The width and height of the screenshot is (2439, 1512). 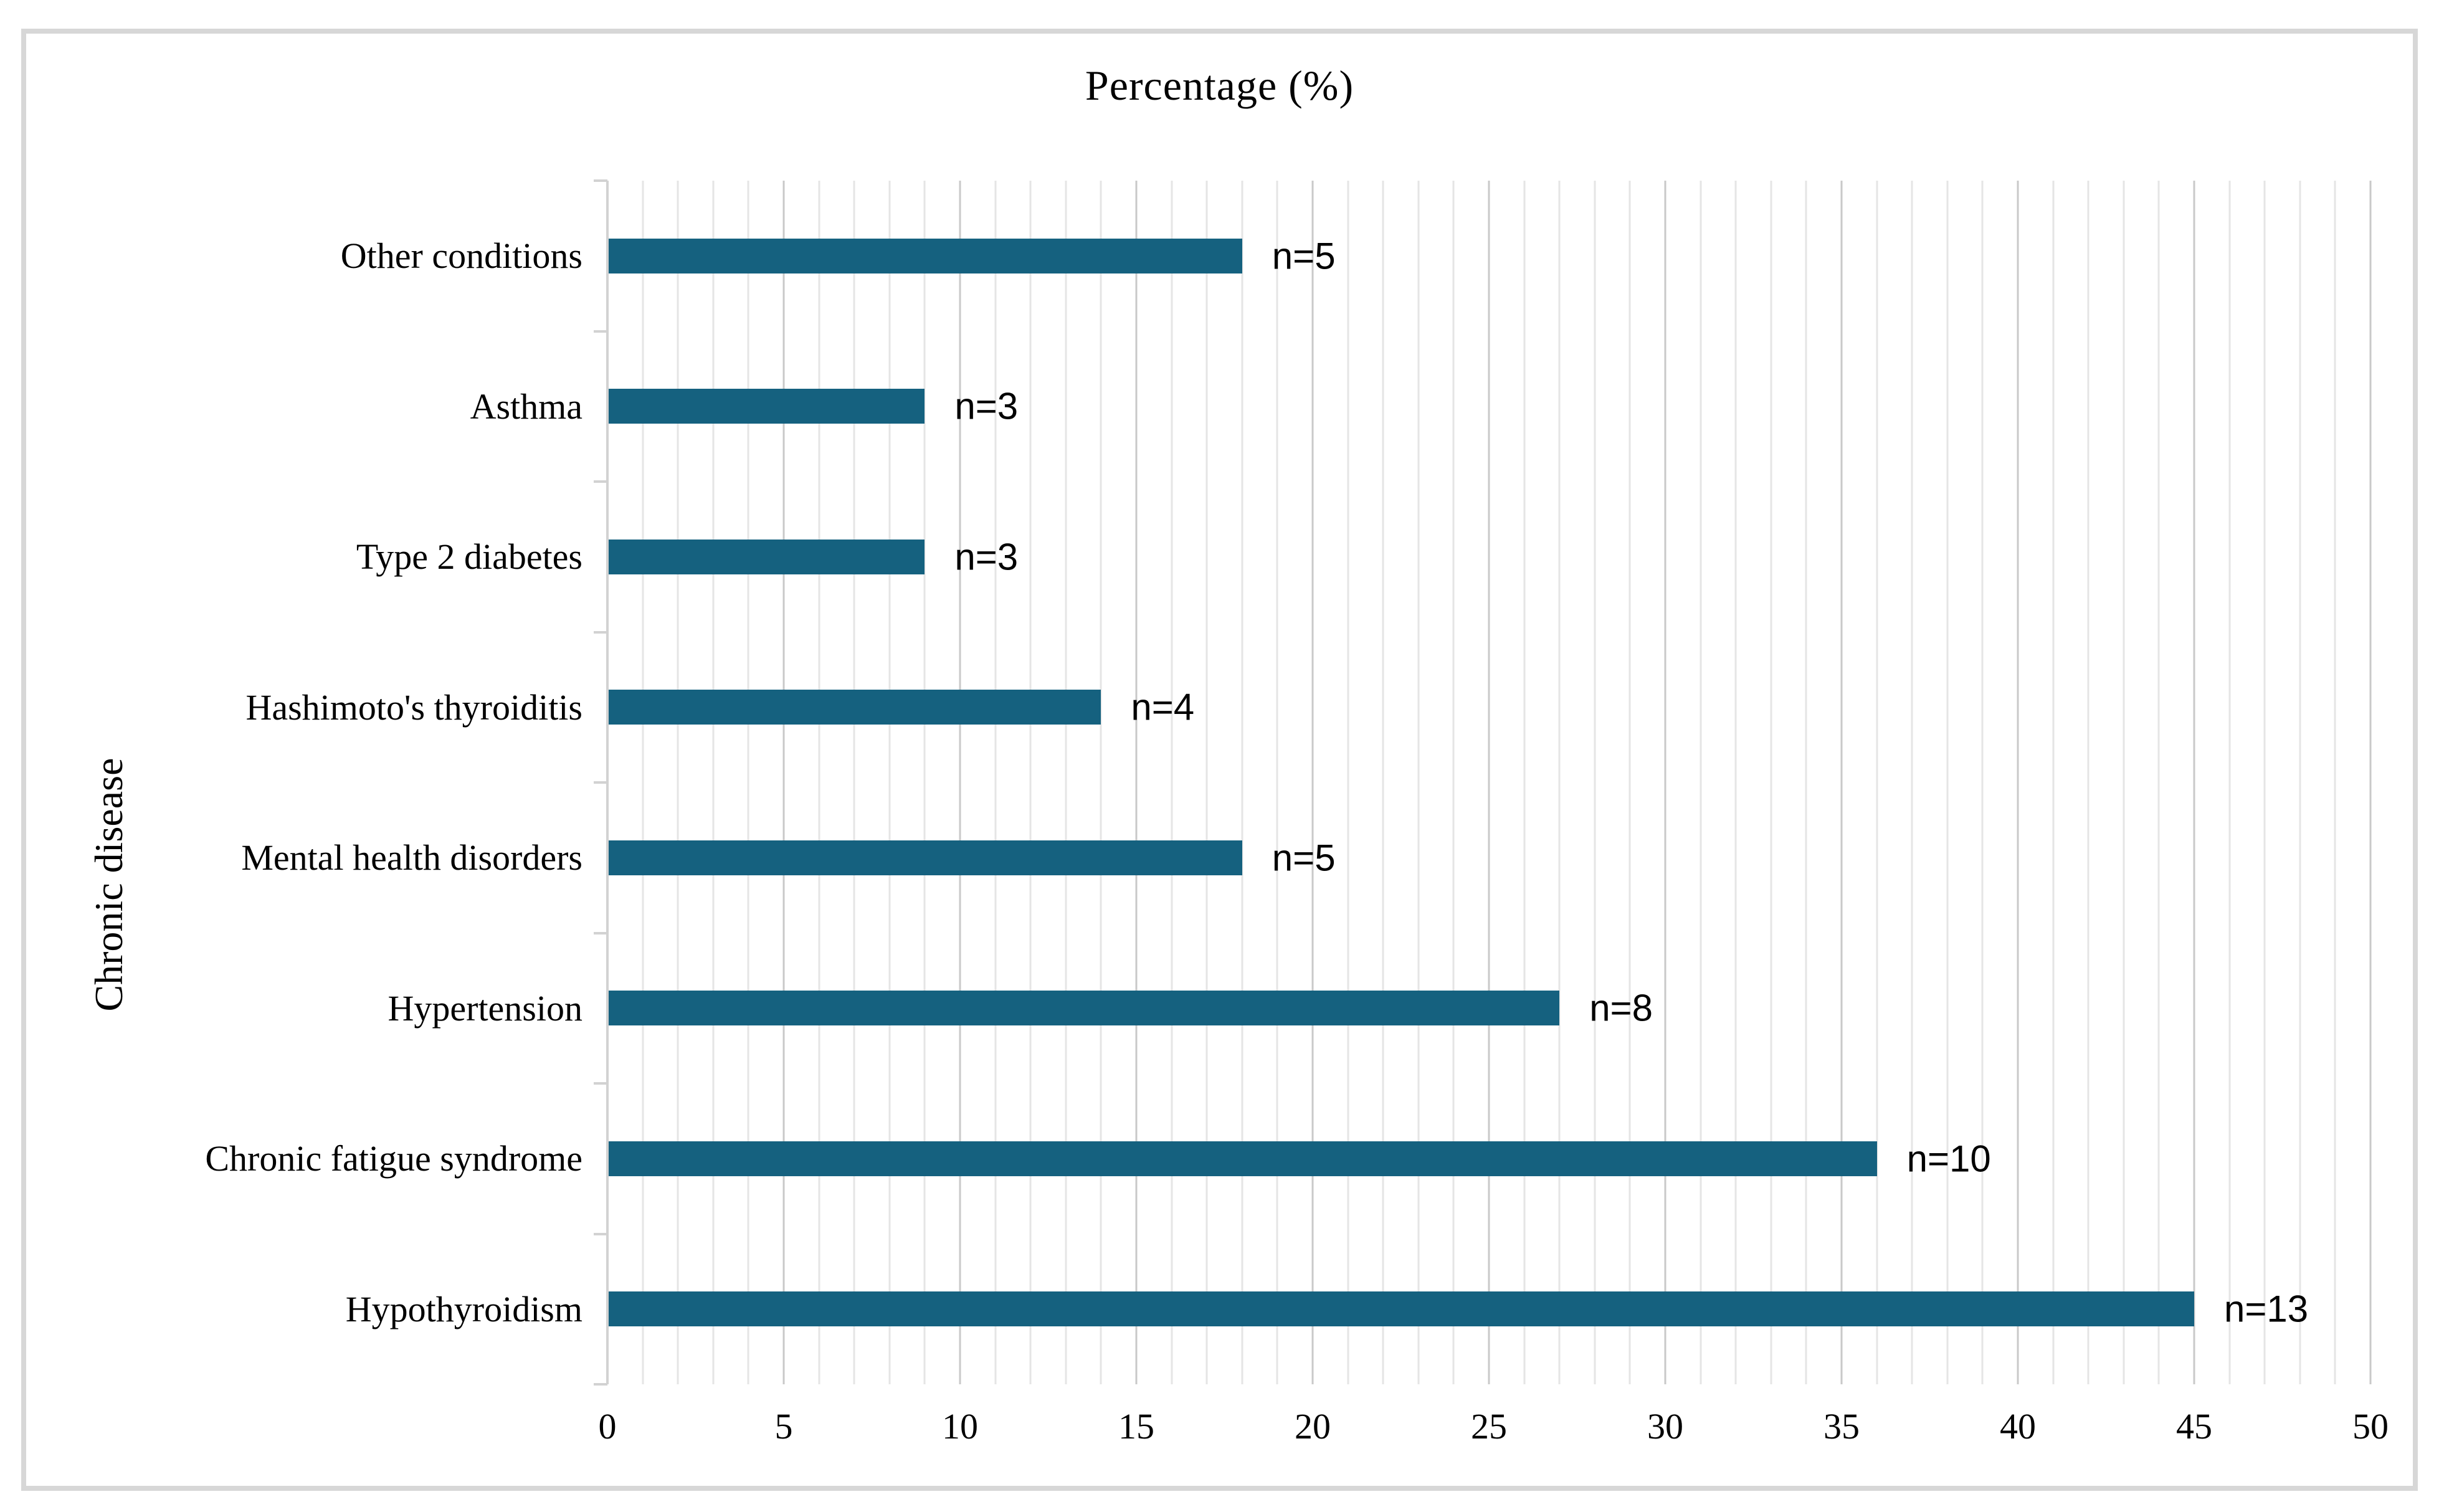 What do you see at coordinates (783, 1427) in the screenshot?
I see `x-tick-label: 5` at bounding box center [783, 1427].